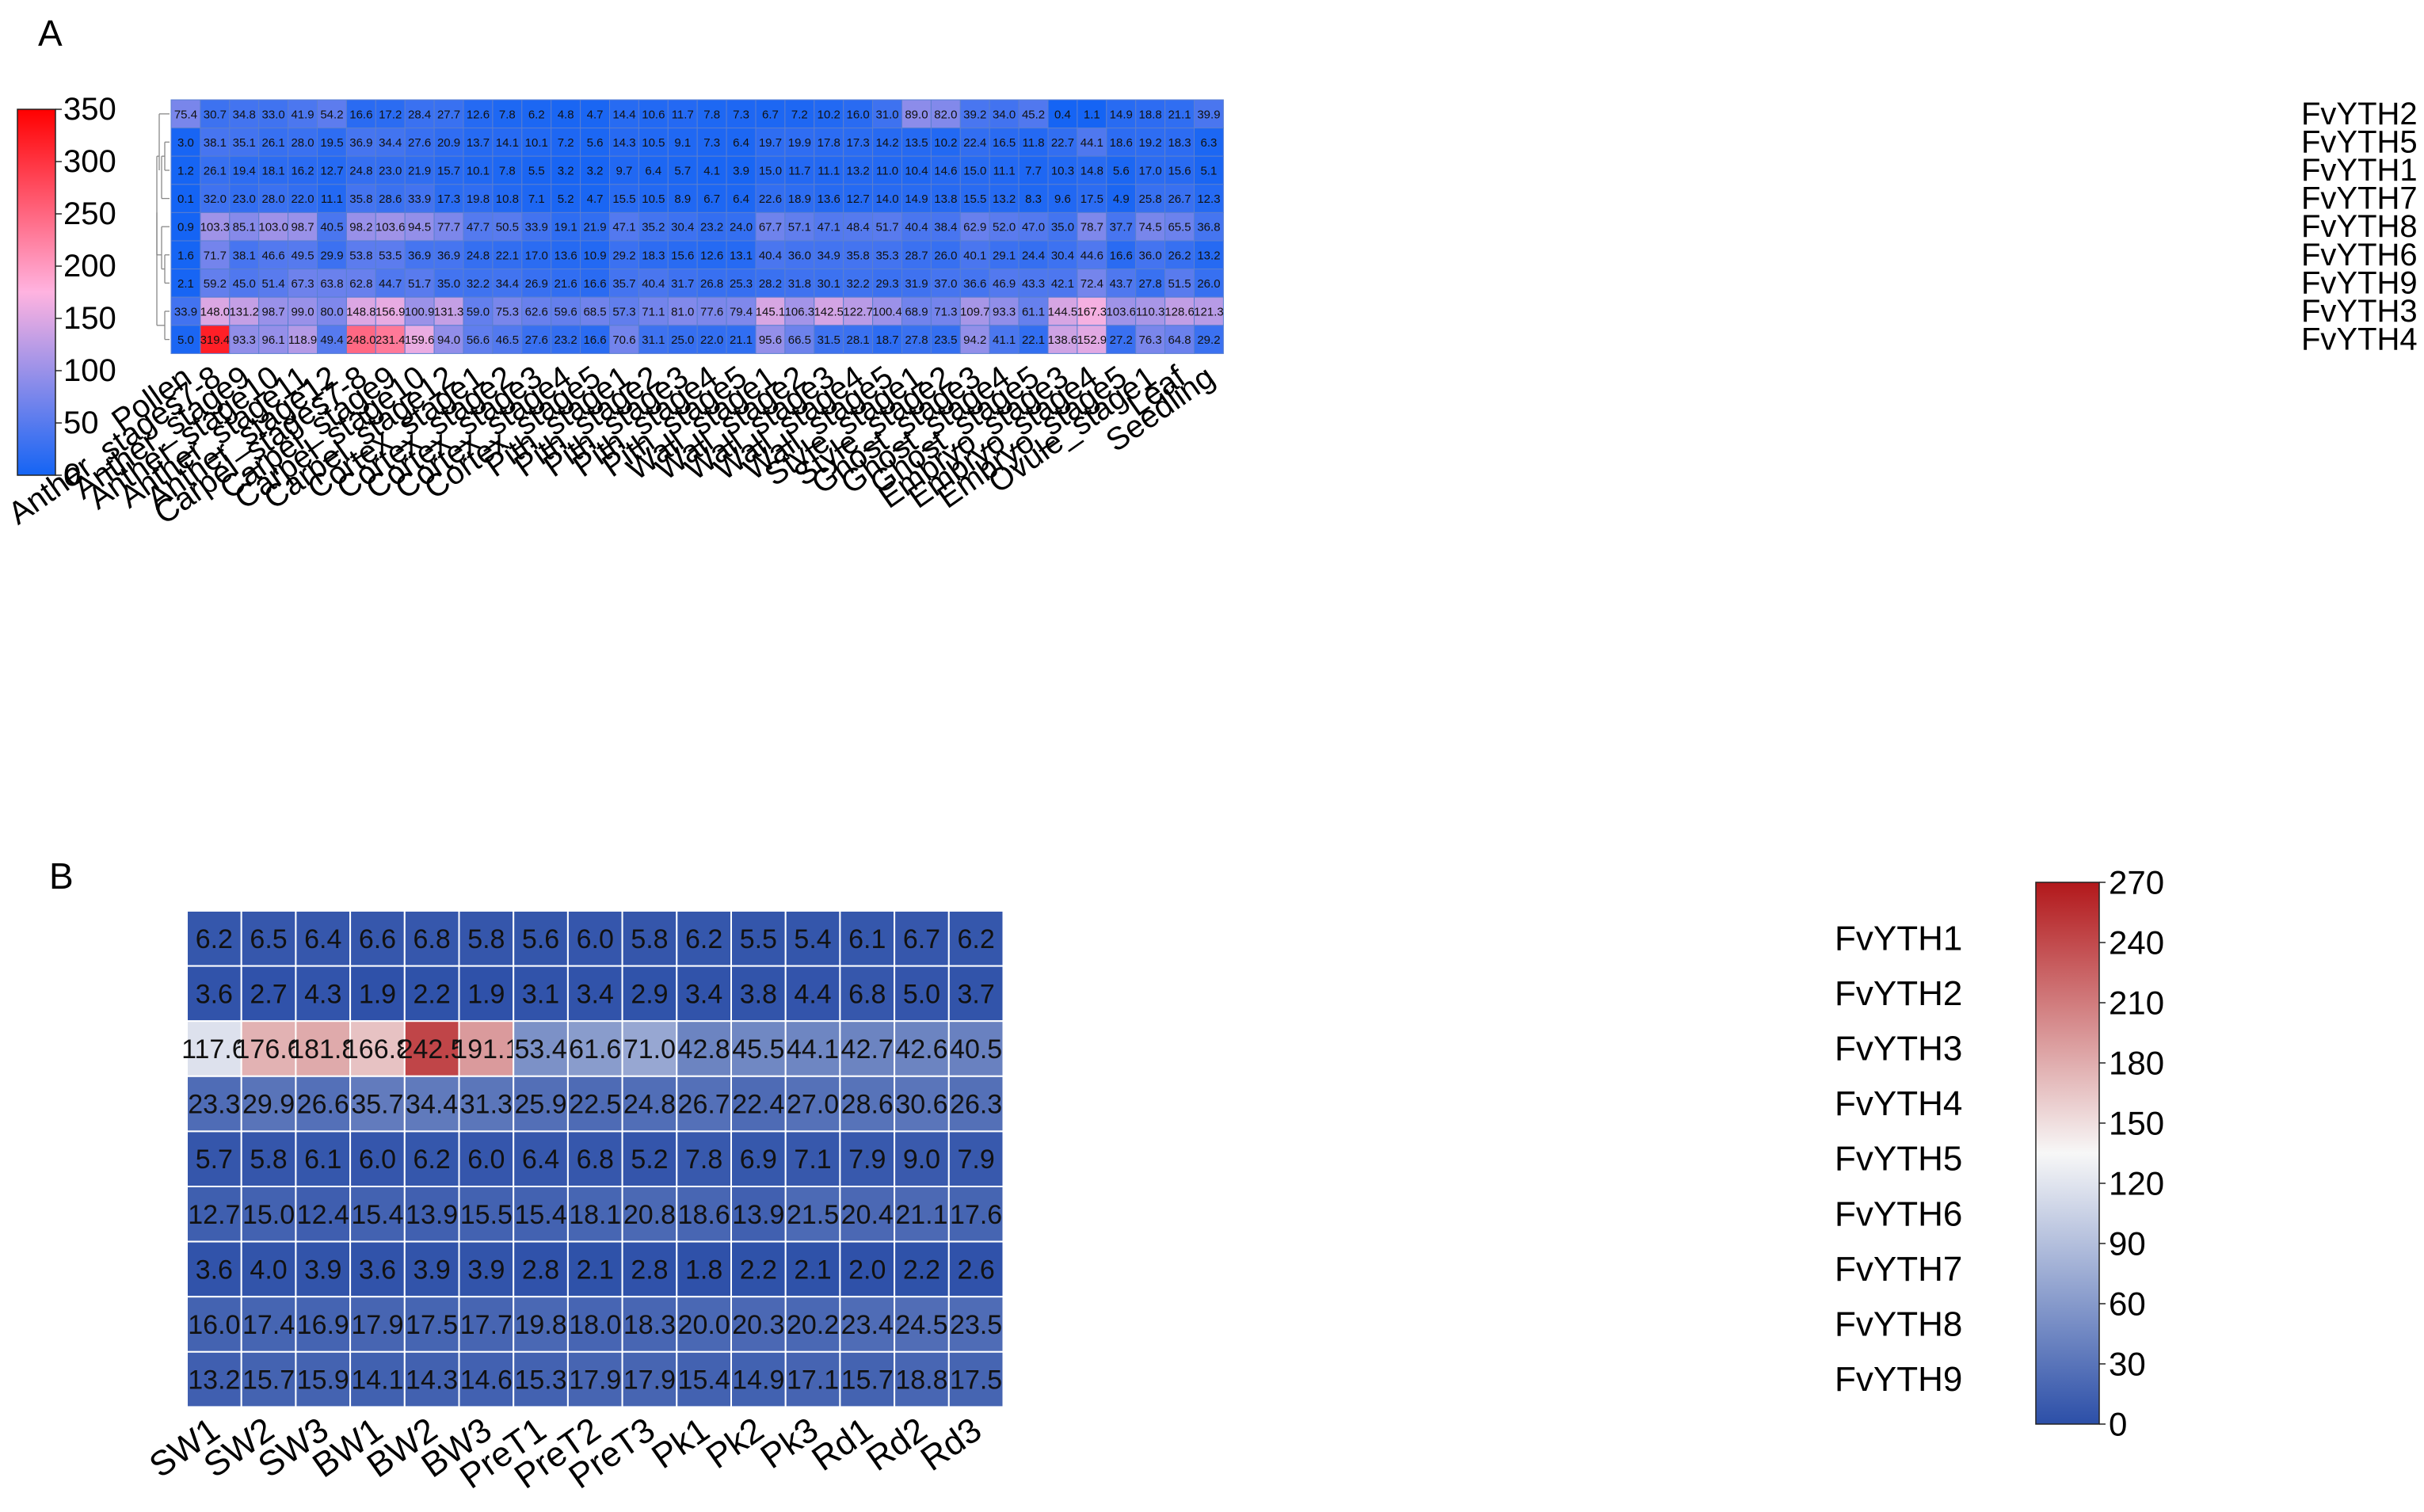  Describe the element at coordinates (536, 114) in the screenshot. I see `cell-value-label: 6.2` at that location.